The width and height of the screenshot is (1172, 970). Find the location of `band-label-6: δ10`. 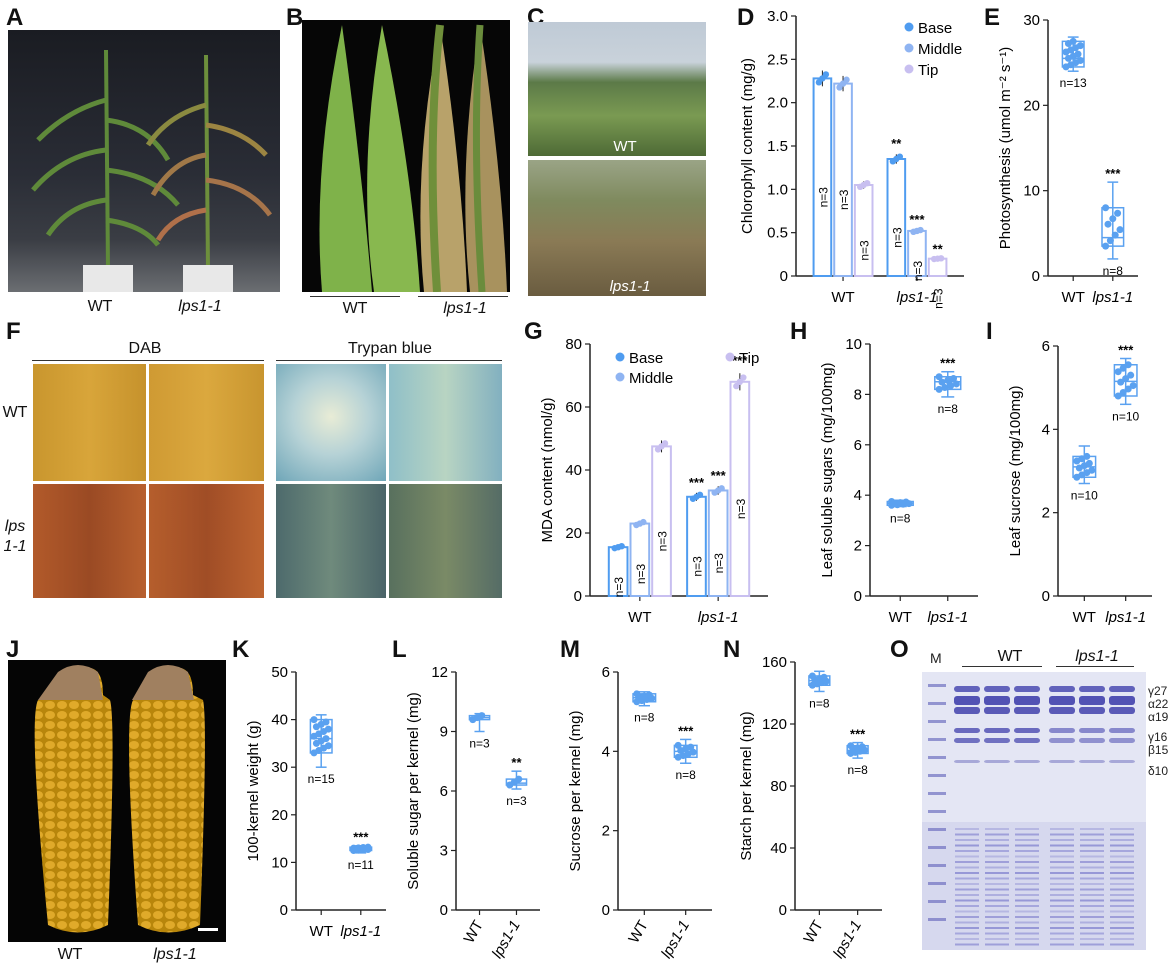

band-label-6: δ10 is located at coordinates (1158, 771).